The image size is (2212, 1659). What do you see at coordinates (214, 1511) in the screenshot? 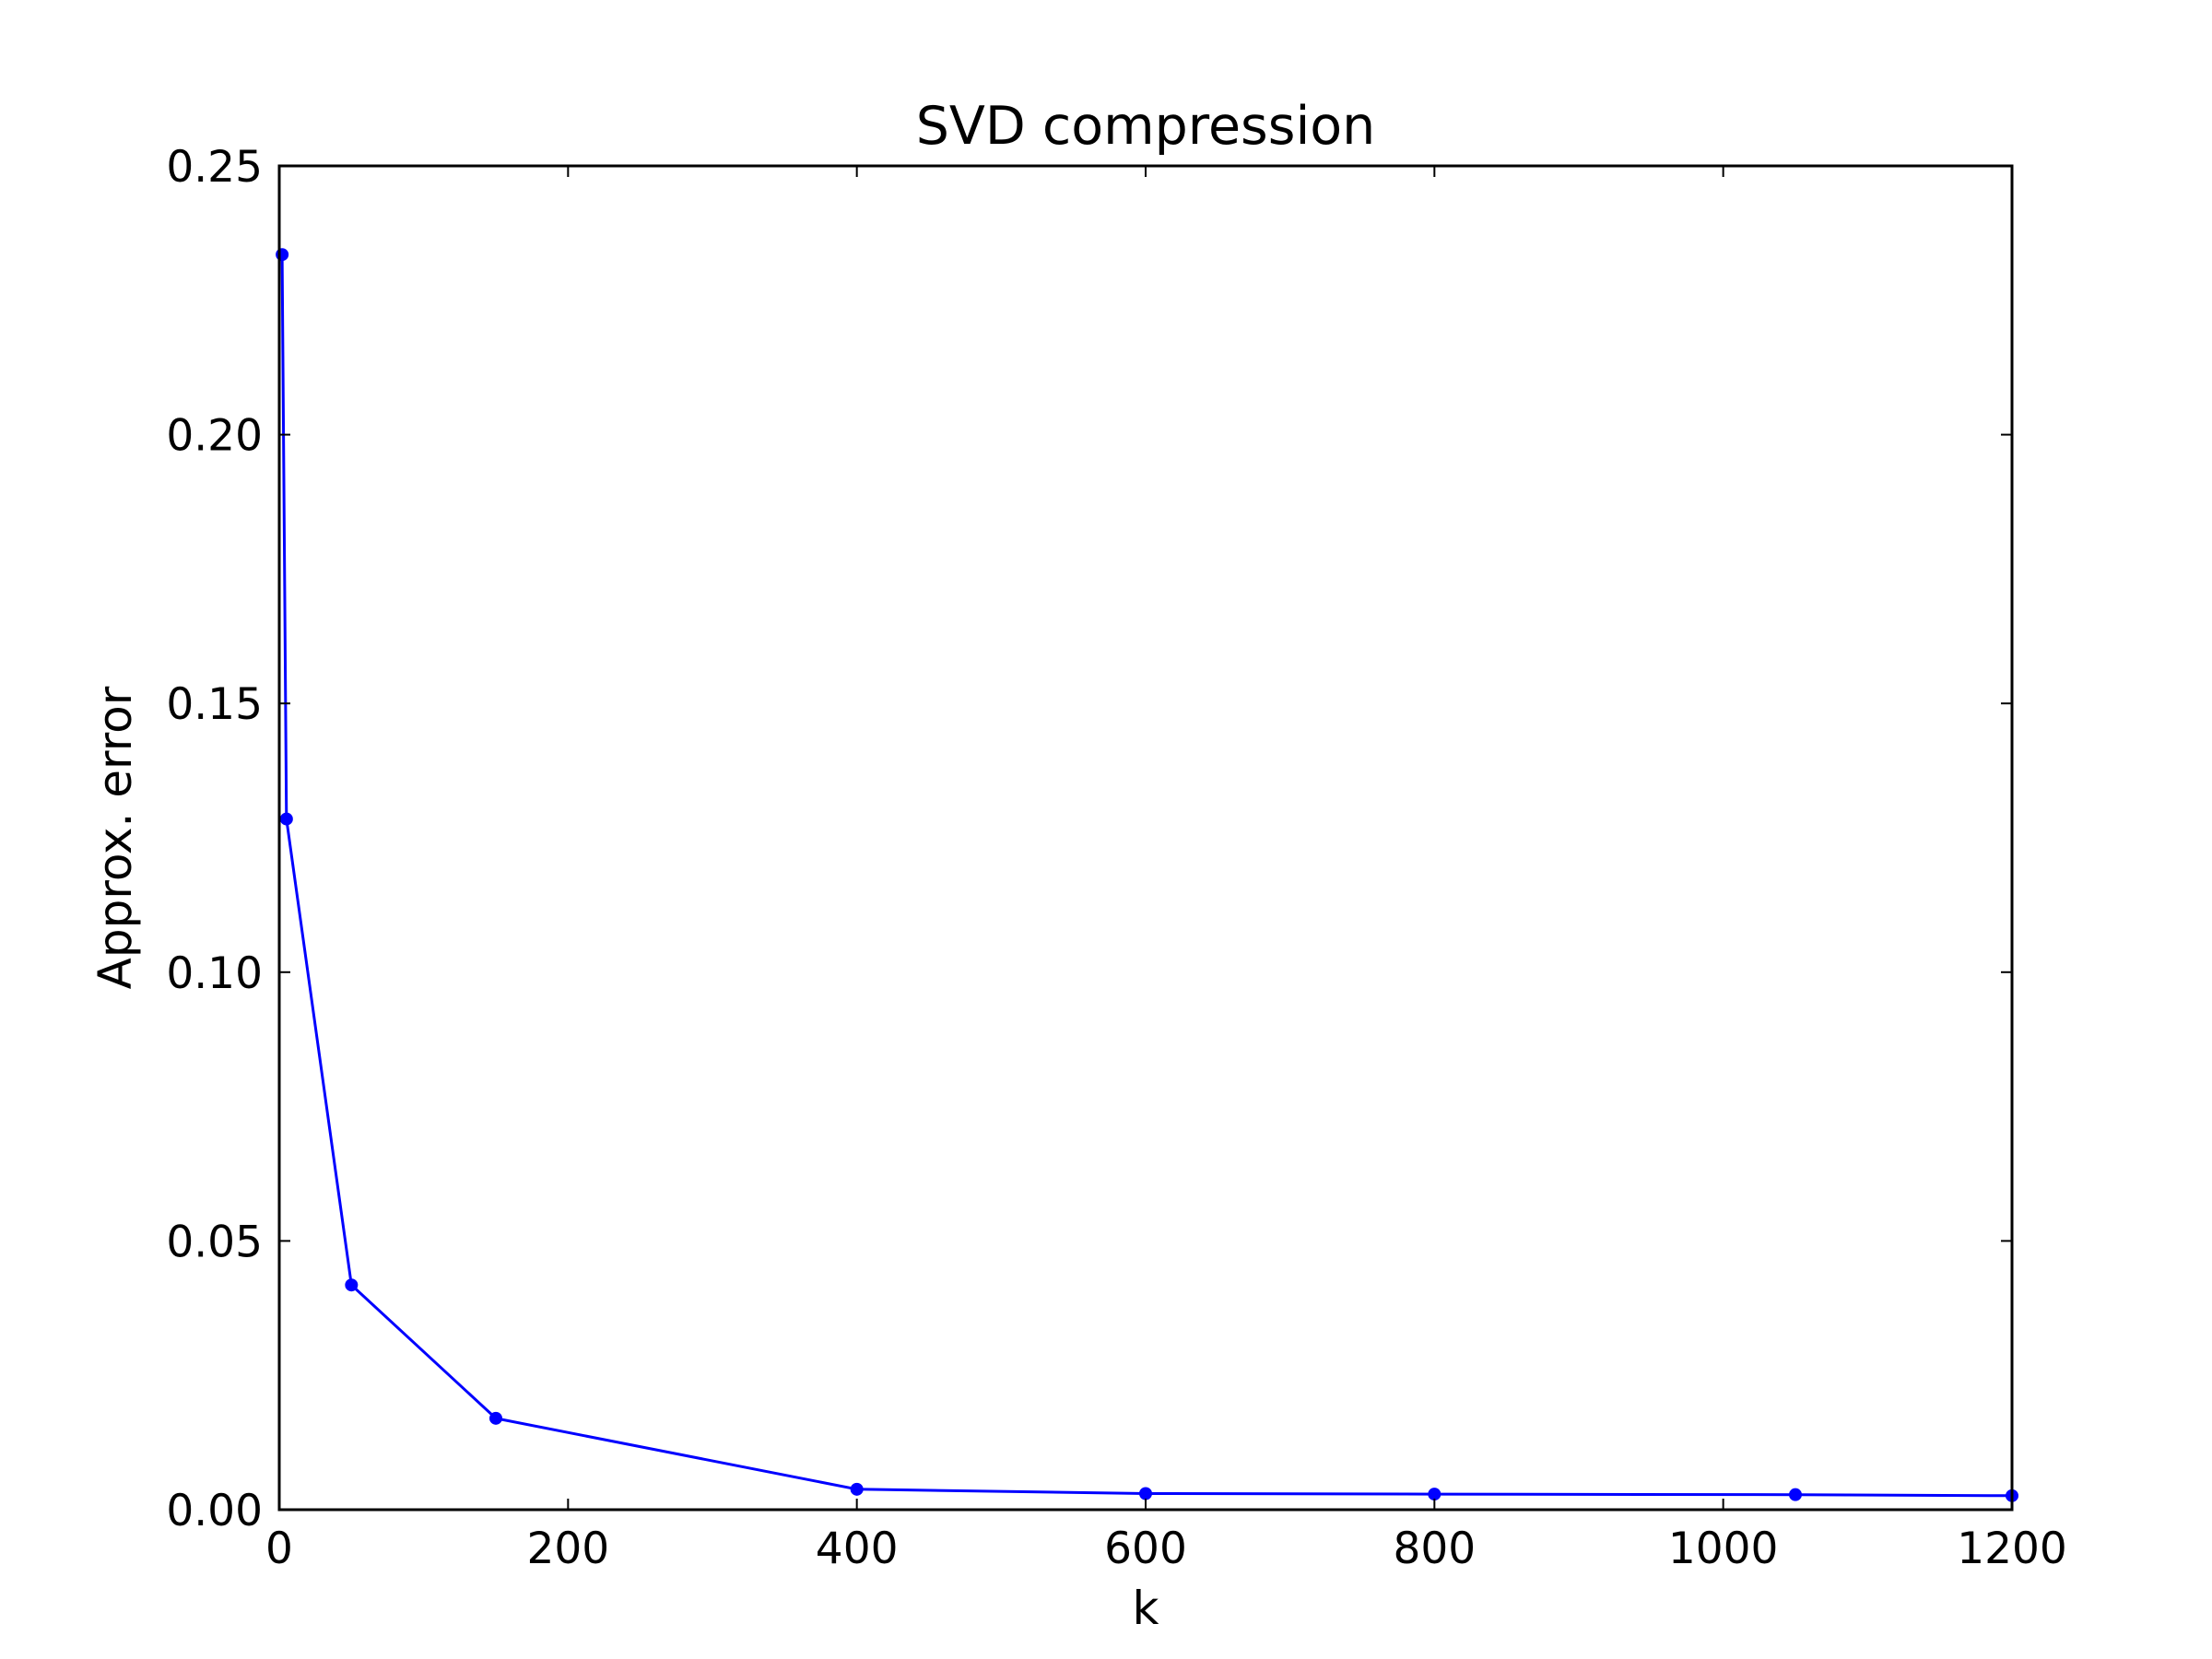
I see `y-tick-label: 0.00` at bounding box center [214, 1511].